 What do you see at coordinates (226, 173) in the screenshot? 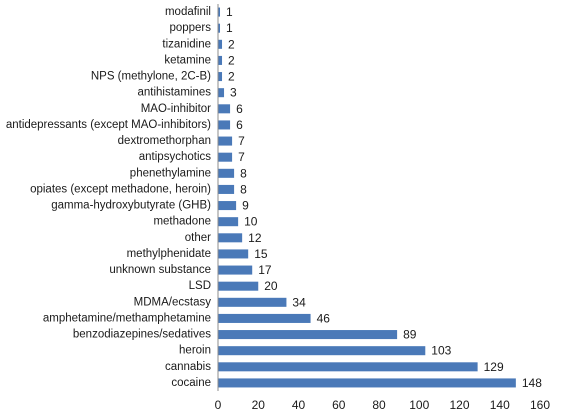
I see `bar-phenethylamine` at bounding box center [226, 173].